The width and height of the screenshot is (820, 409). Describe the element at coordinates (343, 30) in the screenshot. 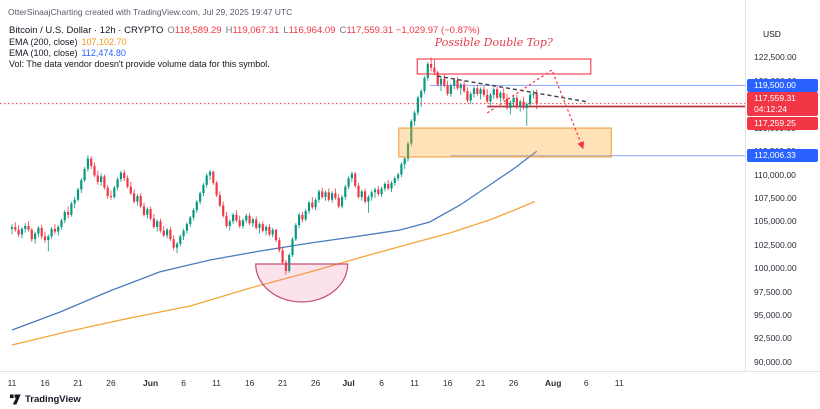

I see `close-label: C` at that location.